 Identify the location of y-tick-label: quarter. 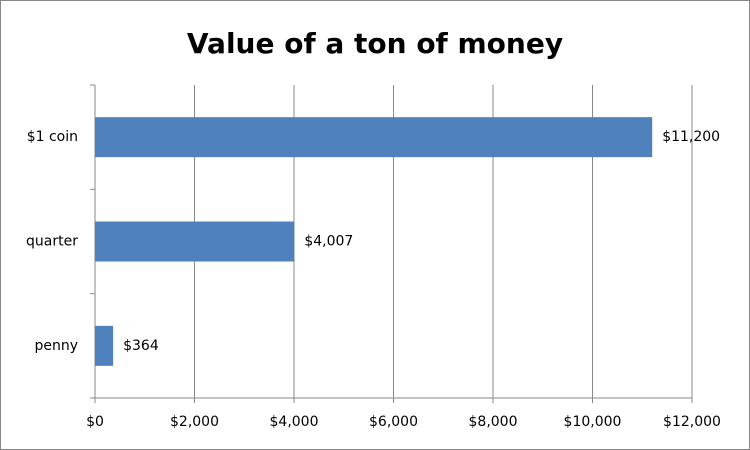
(52, 242).